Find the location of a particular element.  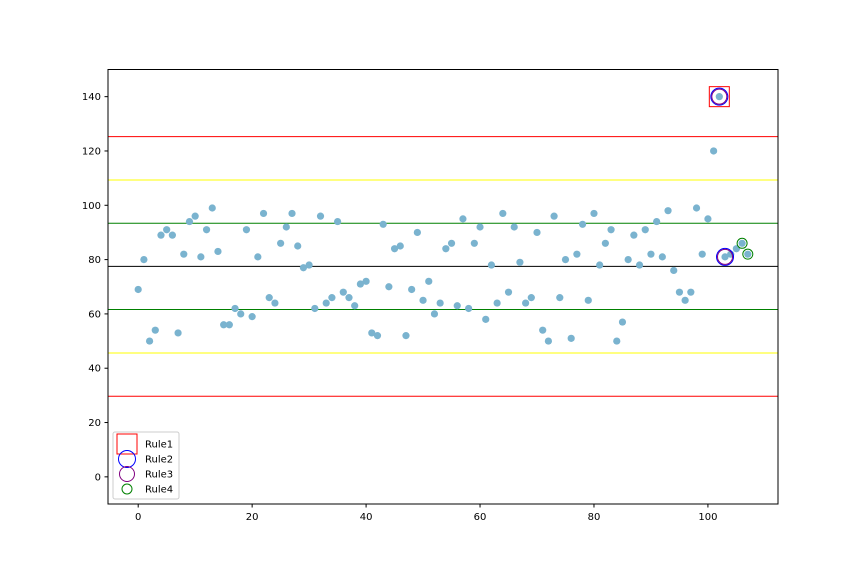

x-tick-label: 20 is located at coordinates (252, 517).